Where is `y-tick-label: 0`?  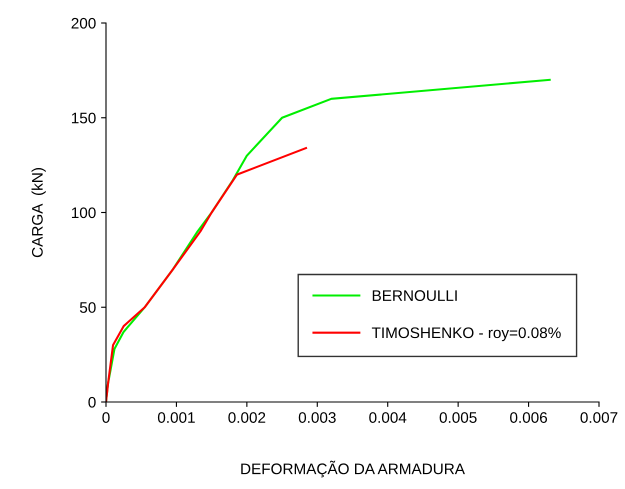 y-tick-label: 0 is located at coordinates (92, 402).